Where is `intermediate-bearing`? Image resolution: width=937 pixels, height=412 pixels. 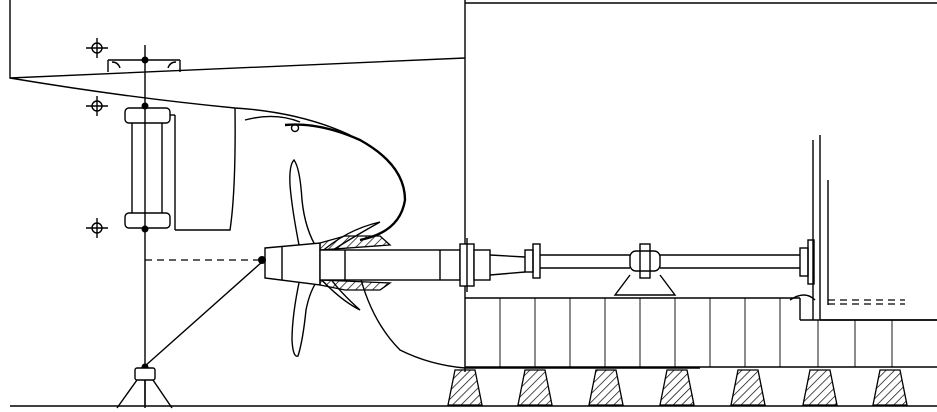
intermediate-bearing is located at coordinates (706, 269).